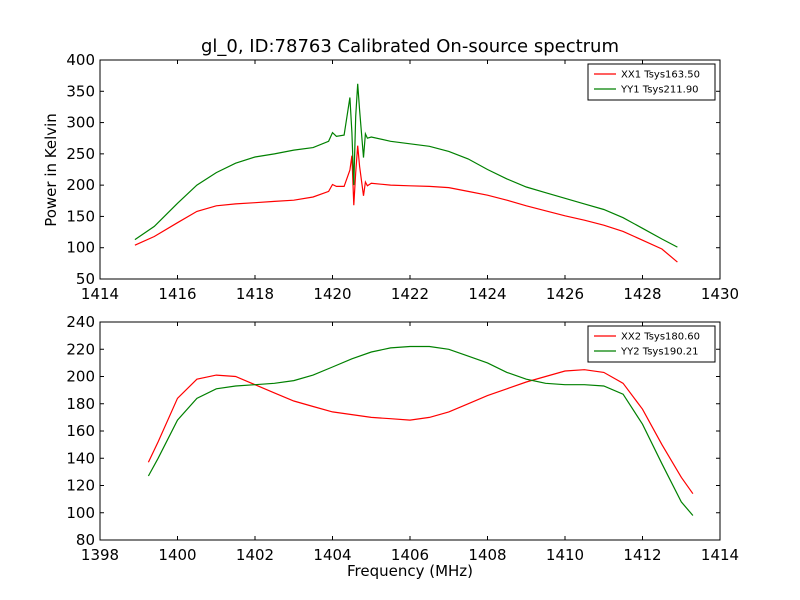  What do you see at coordinates (80, 431) in the screenshot?
I see `y-tick-label: 160` at bounding box center [80, 431].